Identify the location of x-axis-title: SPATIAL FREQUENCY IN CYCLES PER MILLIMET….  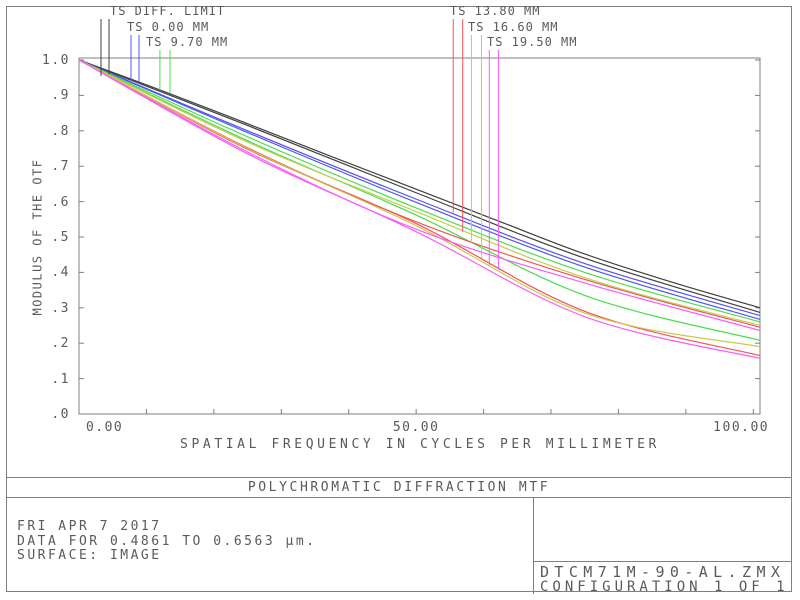
(420, 444).